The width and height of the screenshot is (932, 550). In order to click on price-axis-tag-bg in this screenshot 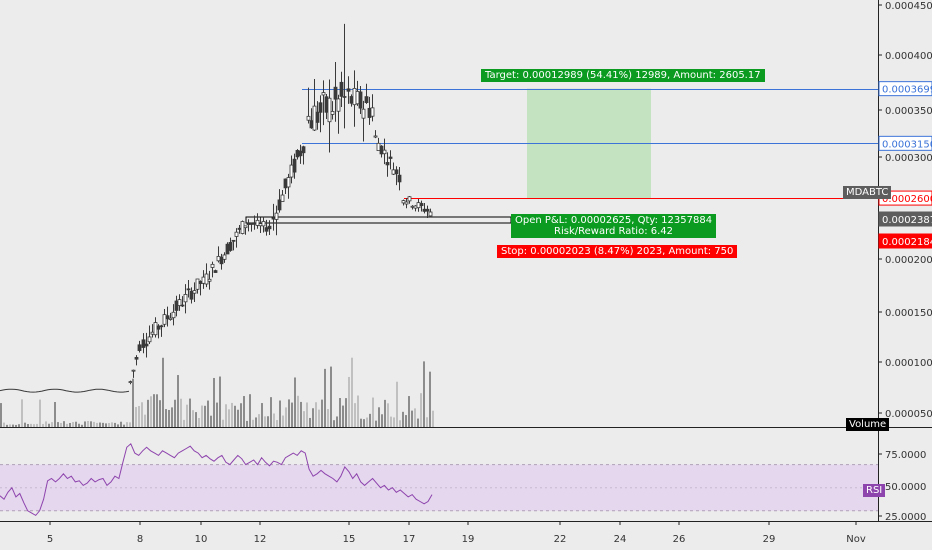, I will do `click(905, 219)`.